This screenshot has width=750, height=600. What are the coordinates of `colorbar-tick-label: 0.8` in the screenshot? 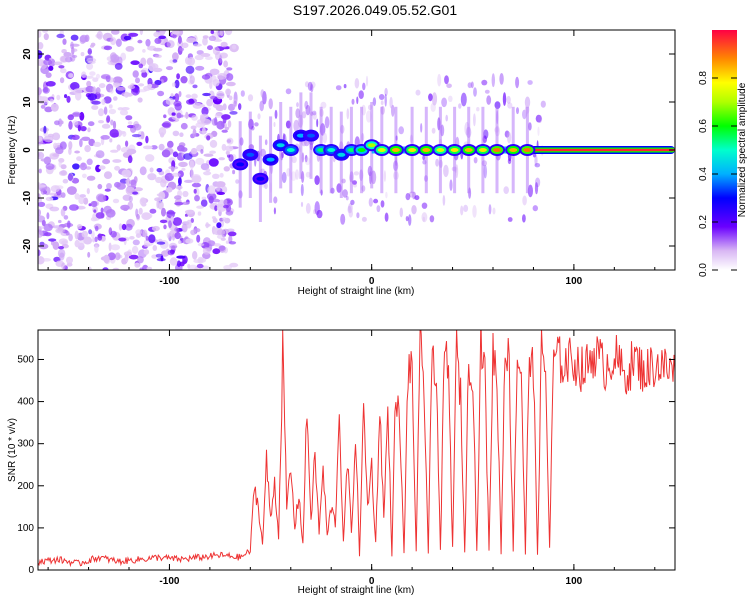 It's located at (703, 78).